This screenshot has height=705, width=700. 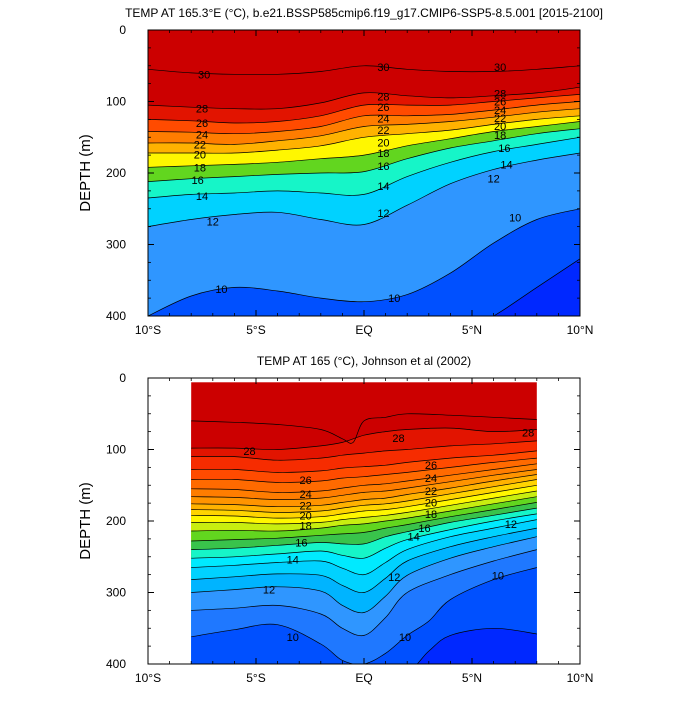 What do you see at coordinates (116, 593) in the screenshot?
I see `y-tick-label: 300` at bounding box center [116, 593].